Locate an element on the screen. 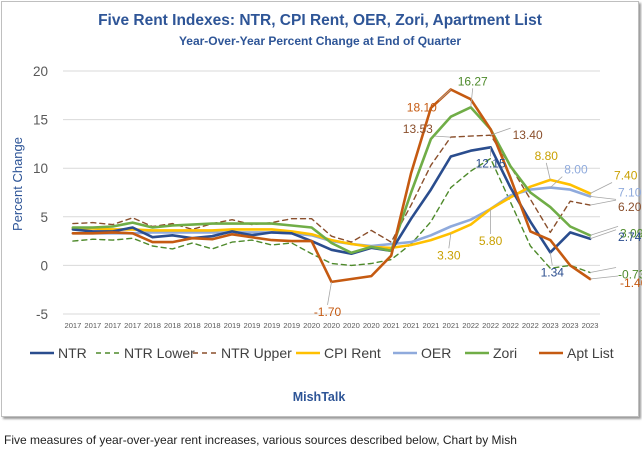 Image resolution: width=642 pixels, height=464 pixels. data-label: 3.30 is located at coordinates (449, 255).